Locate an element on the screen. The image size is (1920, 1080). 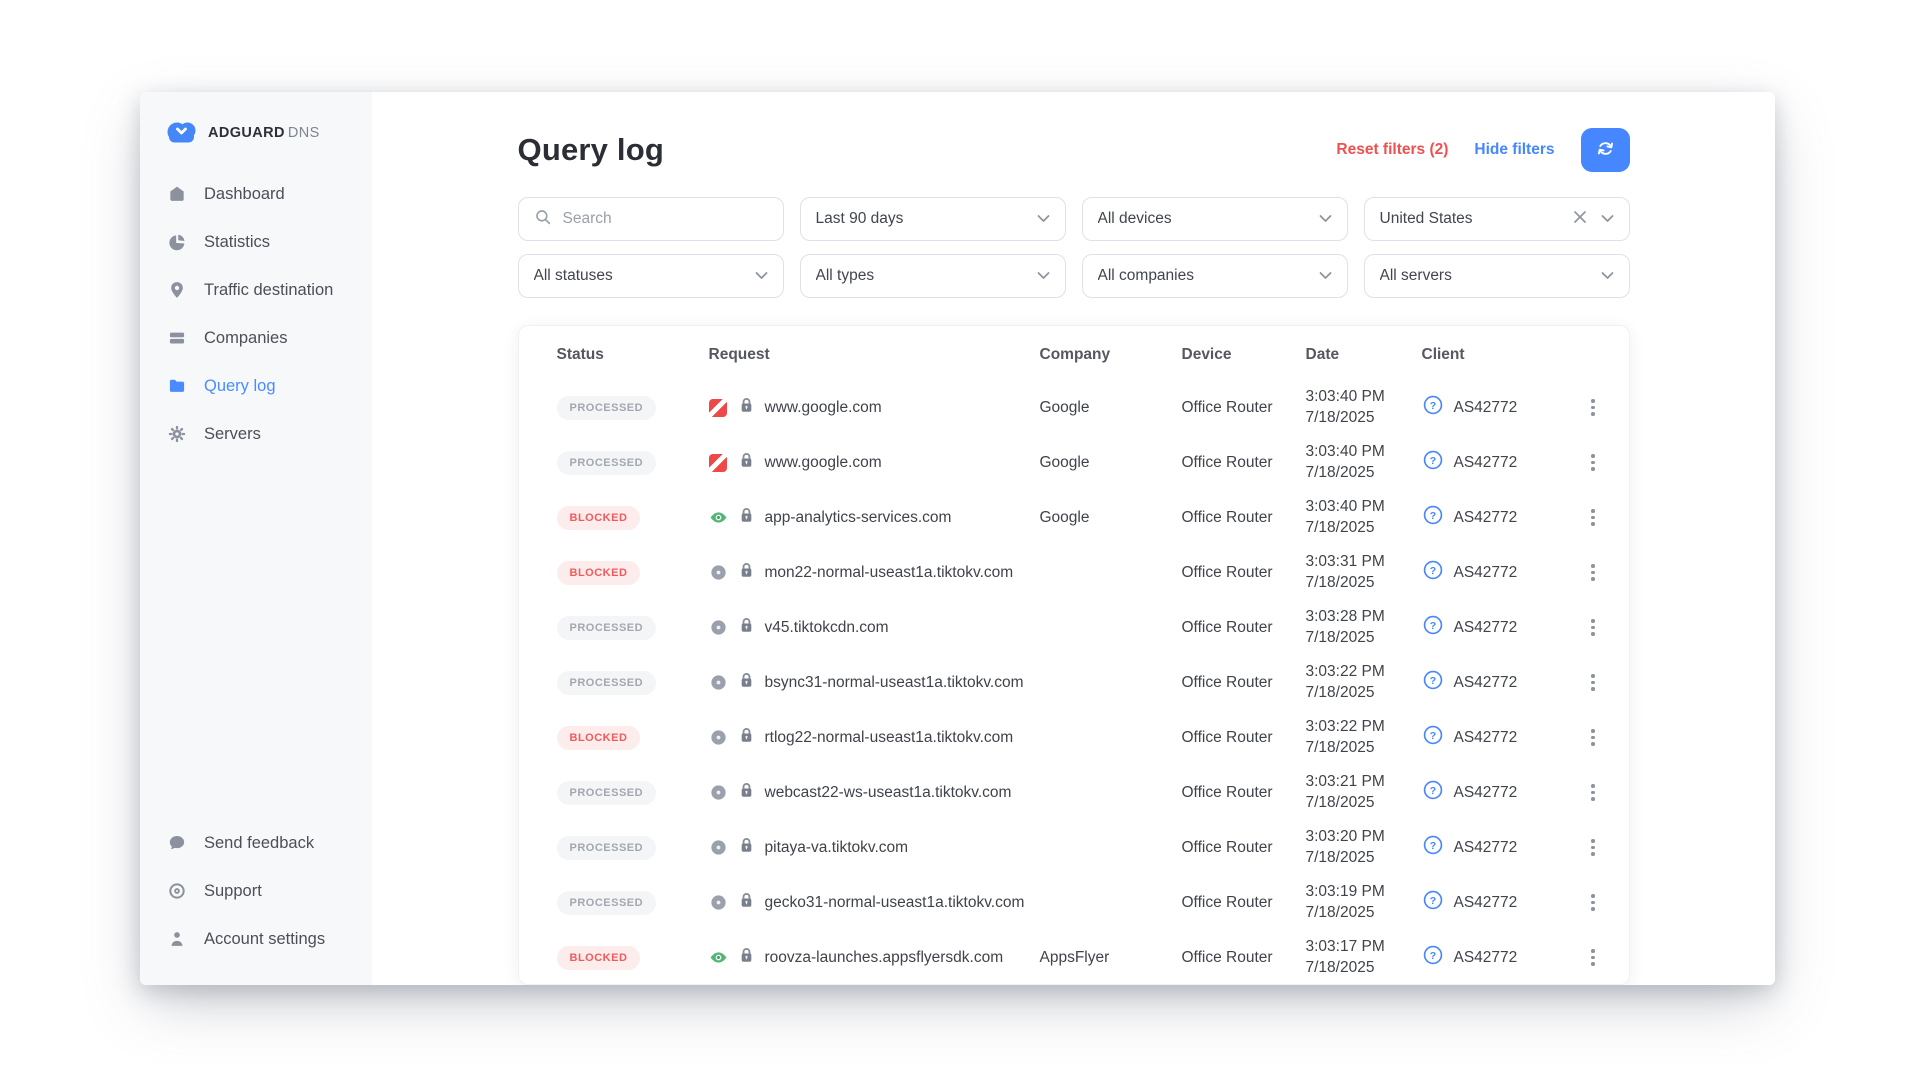
sidebar-item-query-log: Query log is located at coordinates (256, 386).